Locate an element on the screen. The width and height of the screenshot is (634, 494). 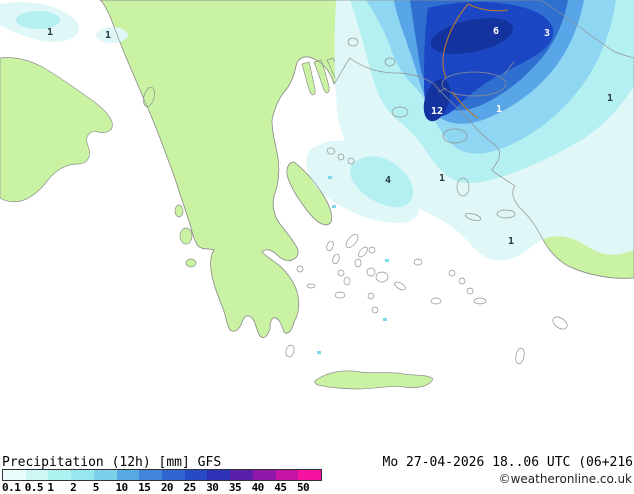
legend-tick: 0.5 is located at coordinates (34, 487).